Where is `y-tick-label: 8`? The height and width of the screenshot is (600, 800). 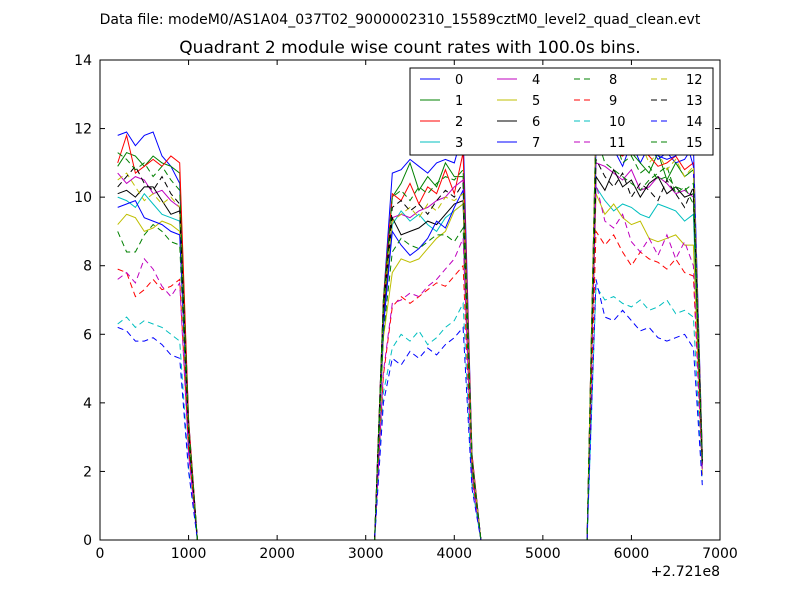 y-tick-label: 8 is located at coordinates (87, 267).